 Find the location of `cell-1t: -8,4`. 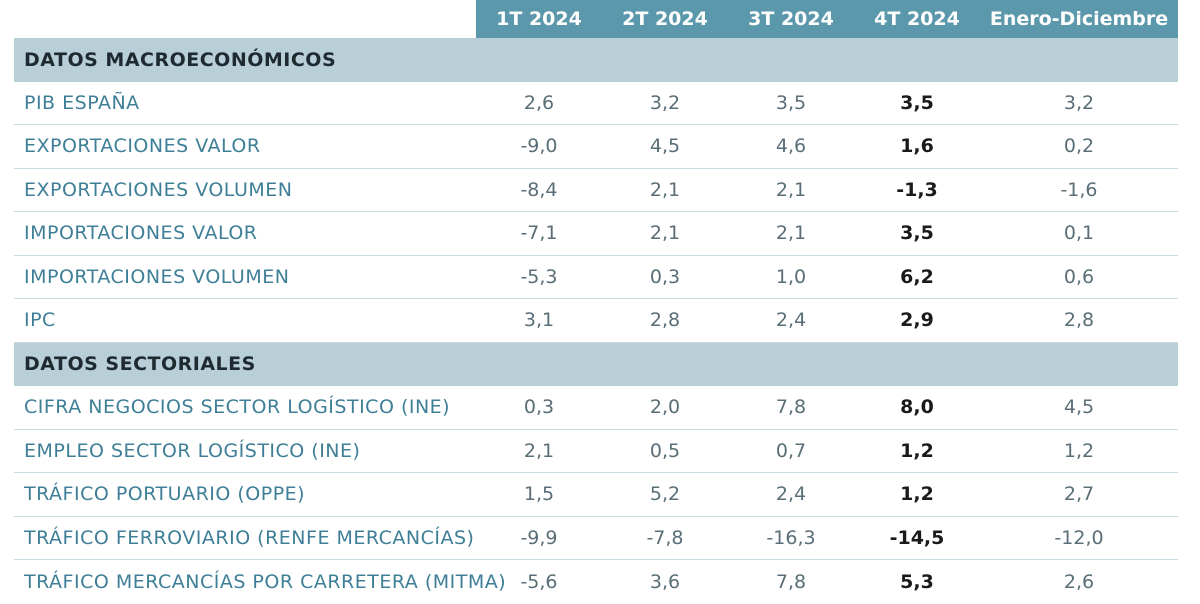

cell-1t: -8,4 is located at coordinates (539, 189).